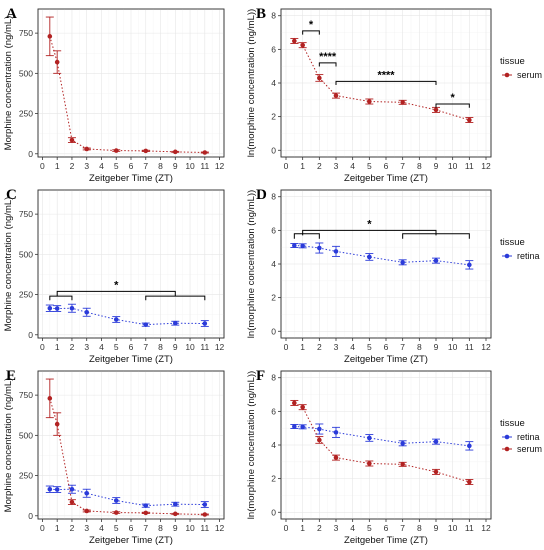 Image resolution: width=544 pixels, height=550 pixels. I want to click on panel-letter: E, so click(11, 376).